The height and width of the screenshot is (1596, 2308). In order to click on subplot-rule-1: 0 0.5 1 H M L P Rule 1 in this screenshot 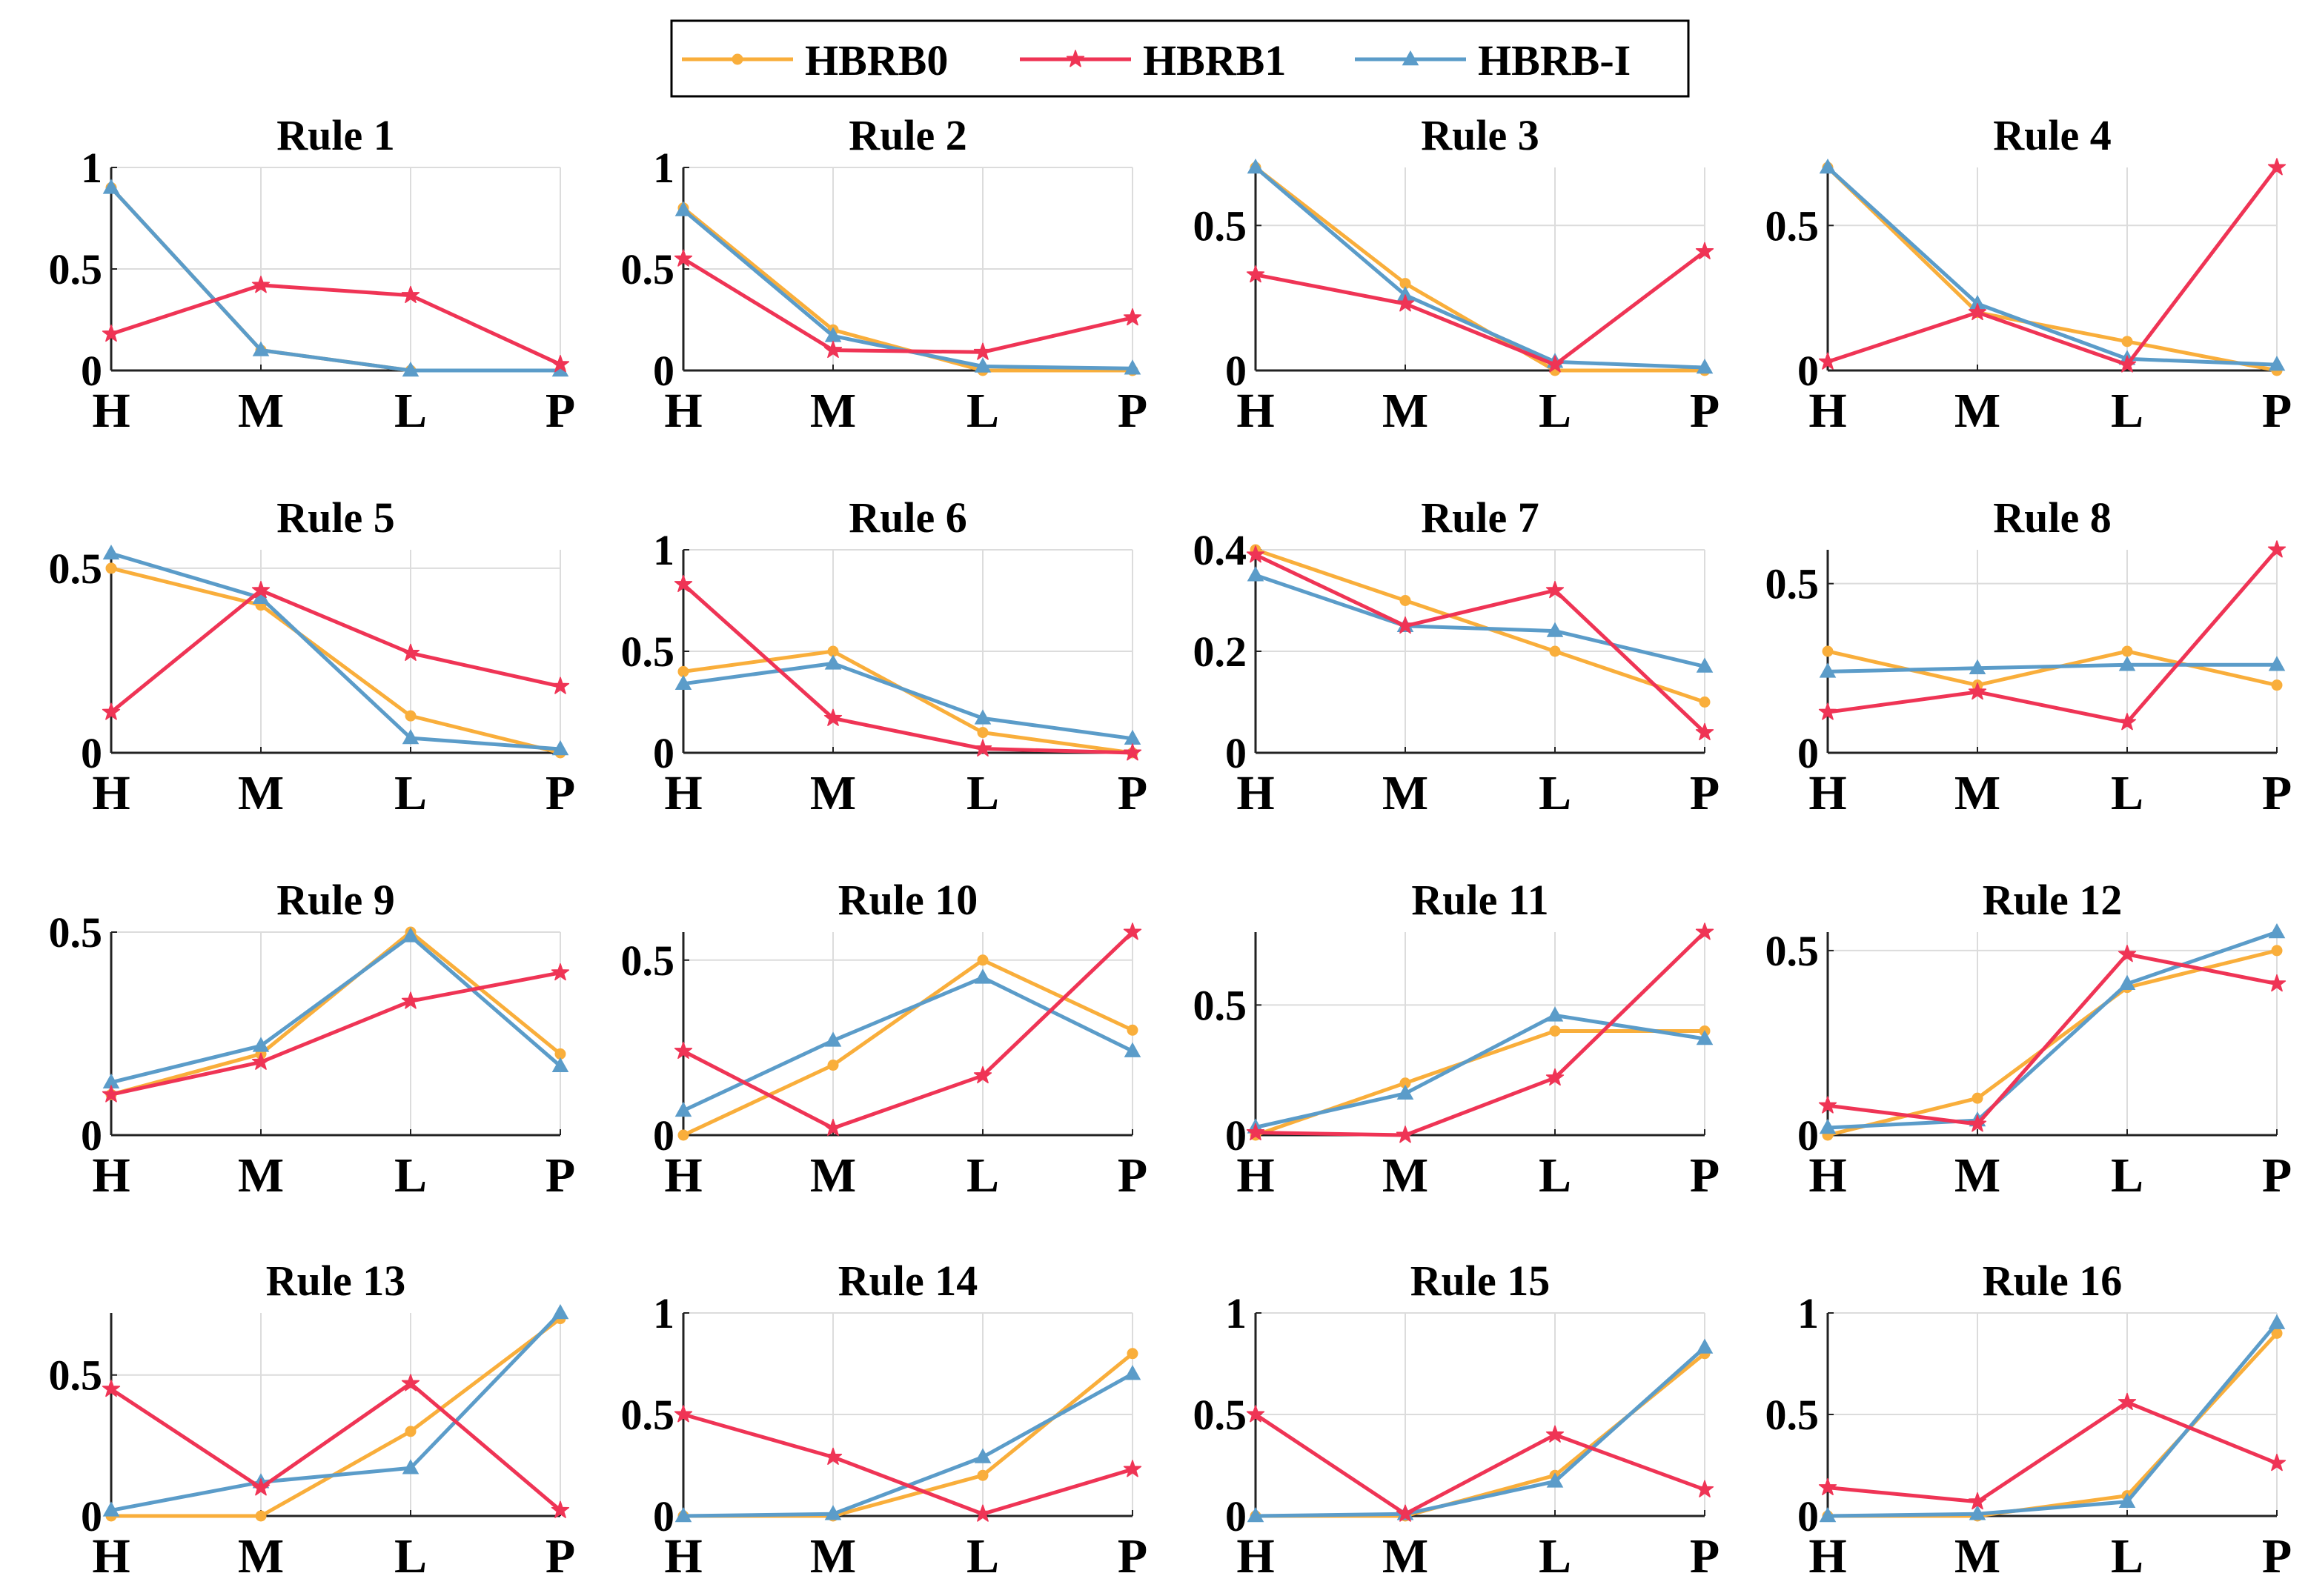, I will do `click(312, 274)`.